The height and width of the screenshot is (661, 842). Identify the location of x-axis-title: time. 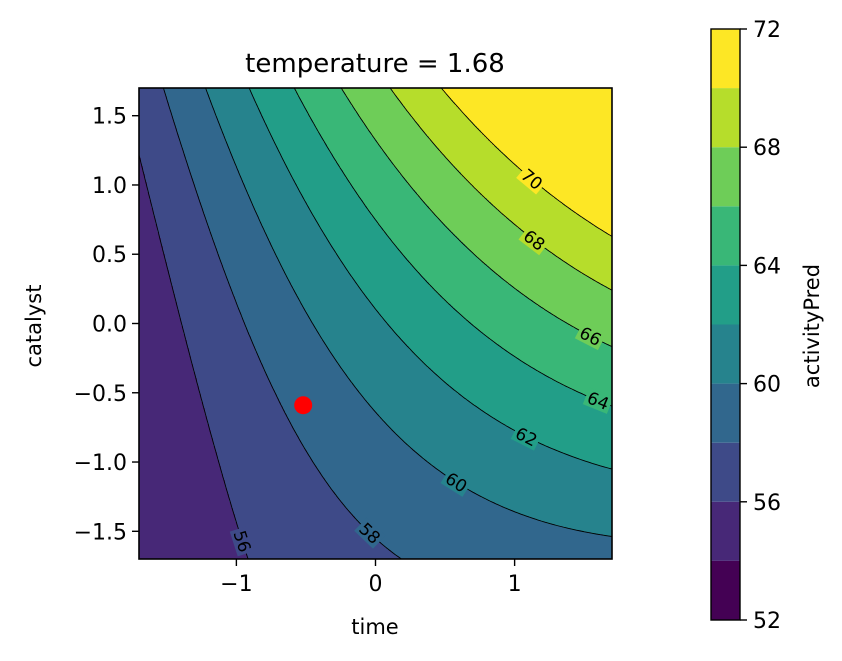
(374, 627).